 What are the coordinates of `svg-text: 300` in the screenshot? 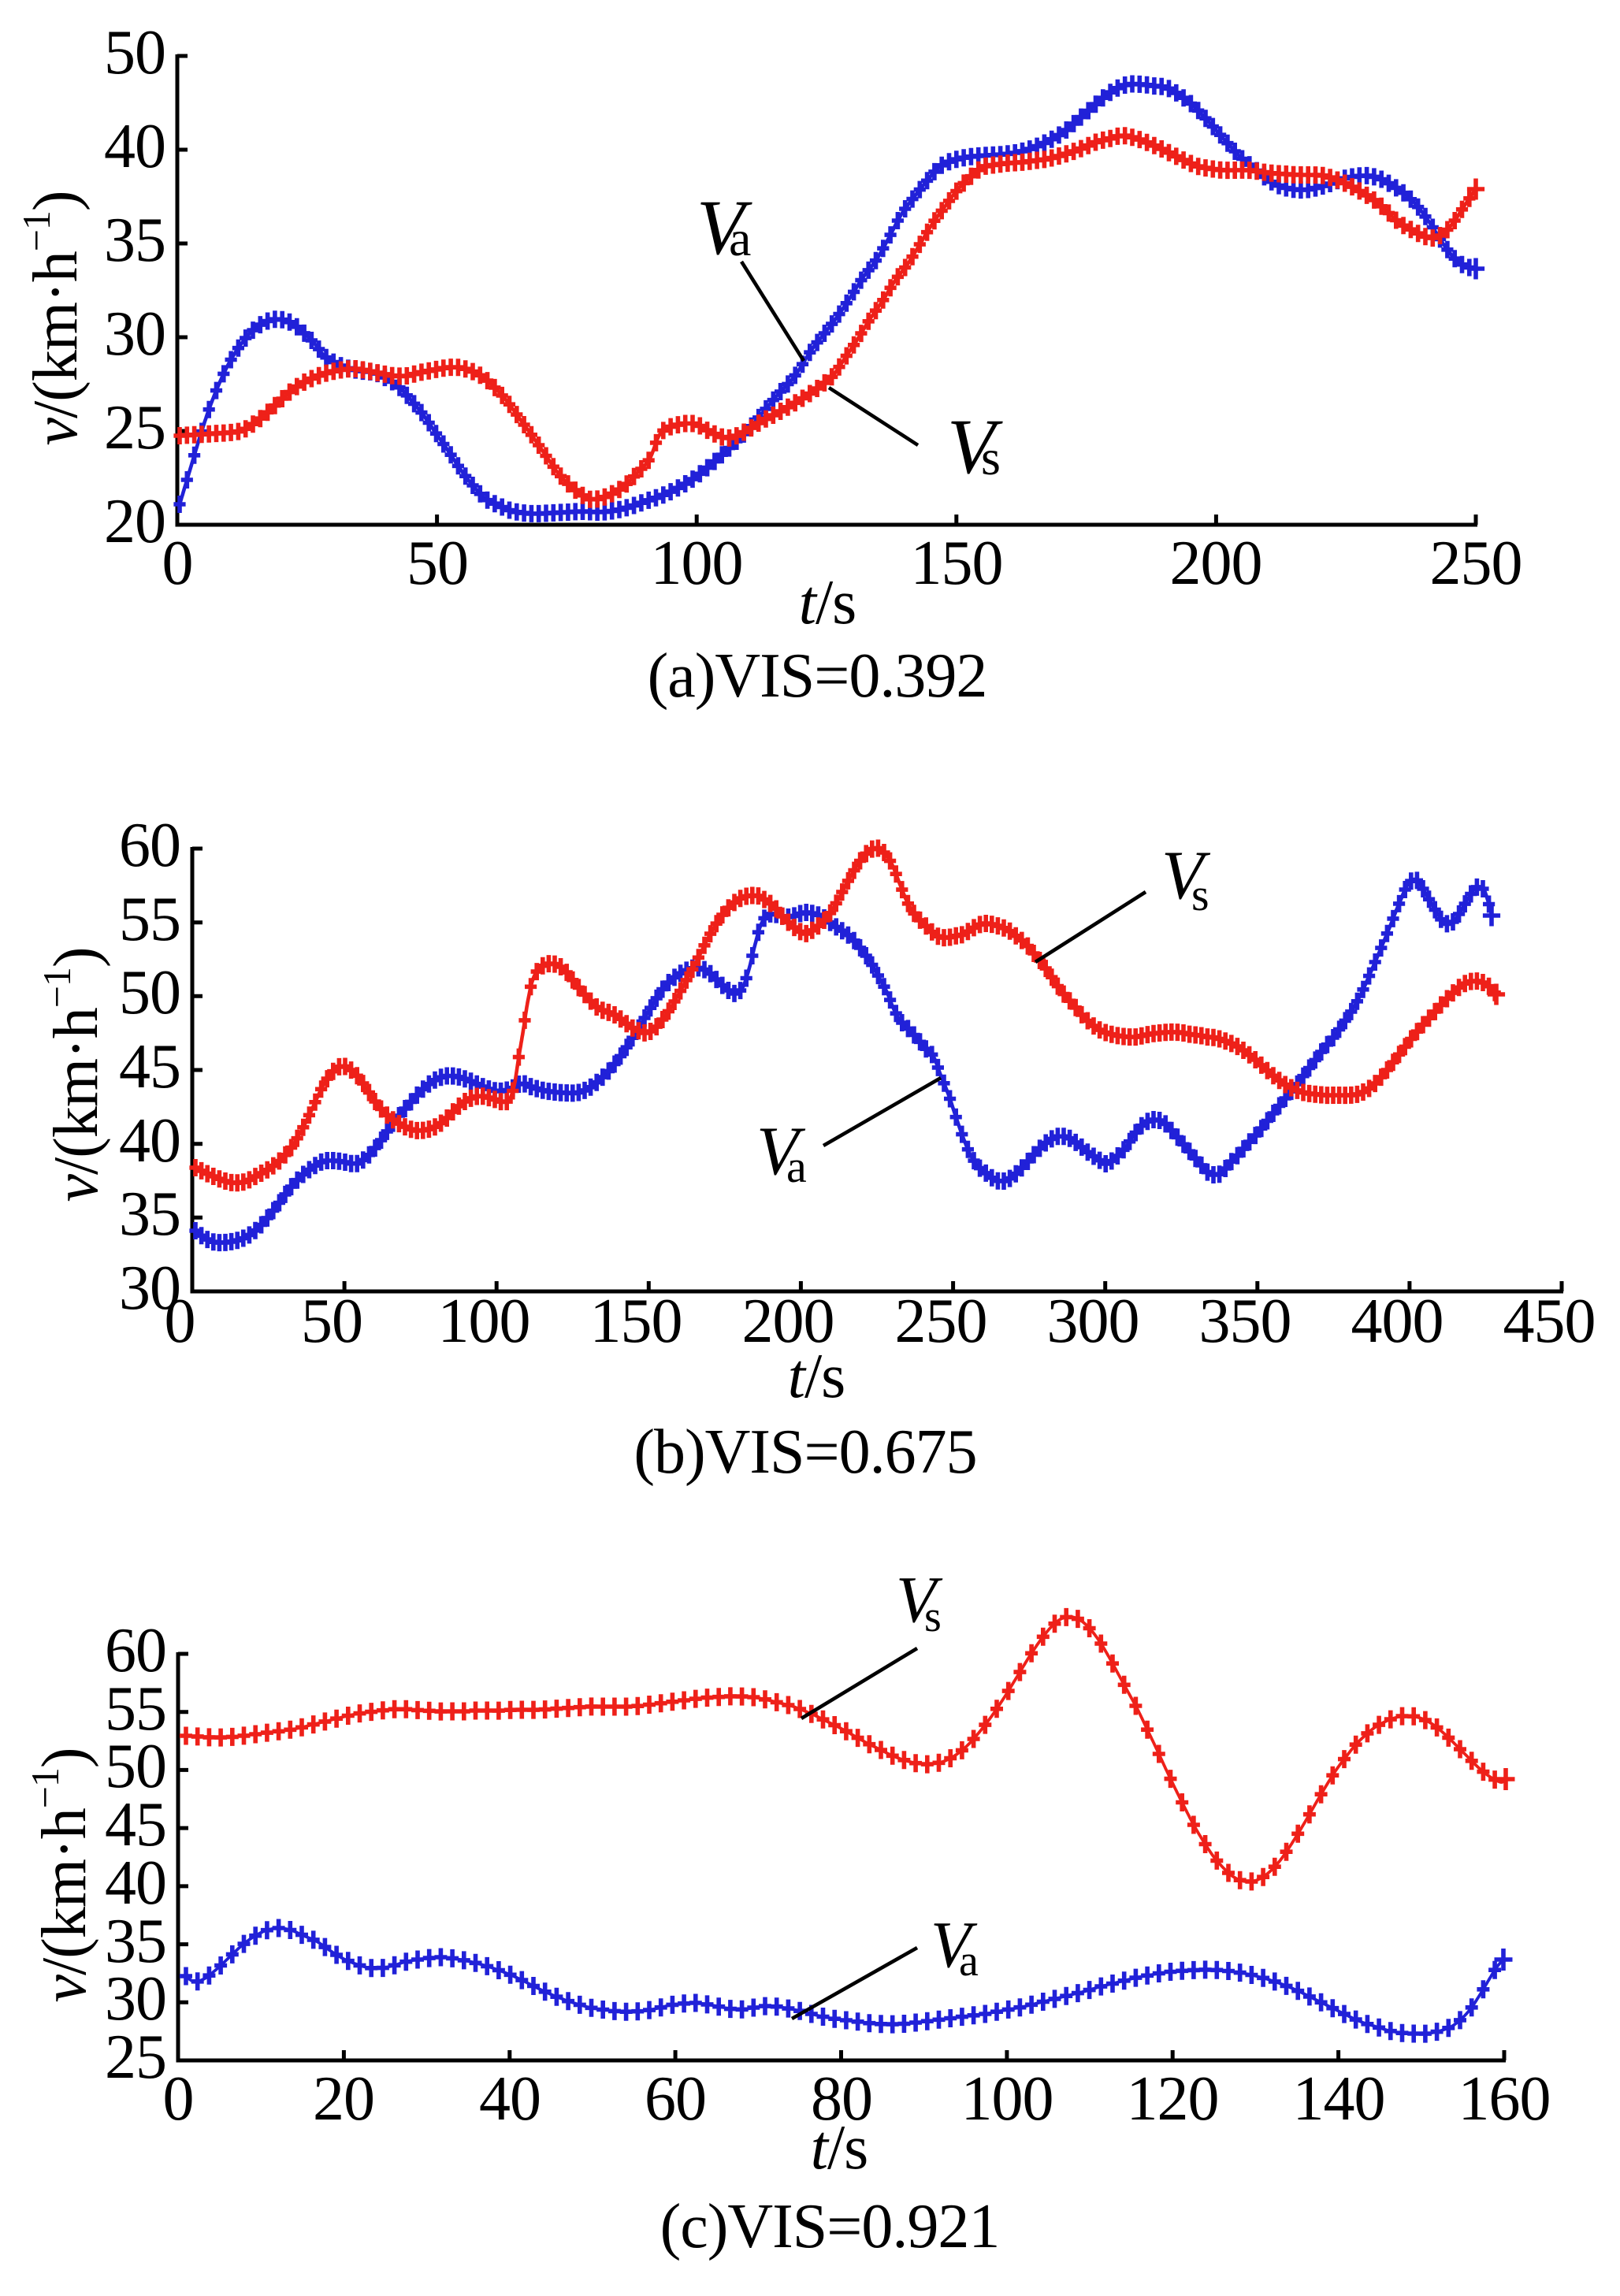 It's located at (1093, 1321).